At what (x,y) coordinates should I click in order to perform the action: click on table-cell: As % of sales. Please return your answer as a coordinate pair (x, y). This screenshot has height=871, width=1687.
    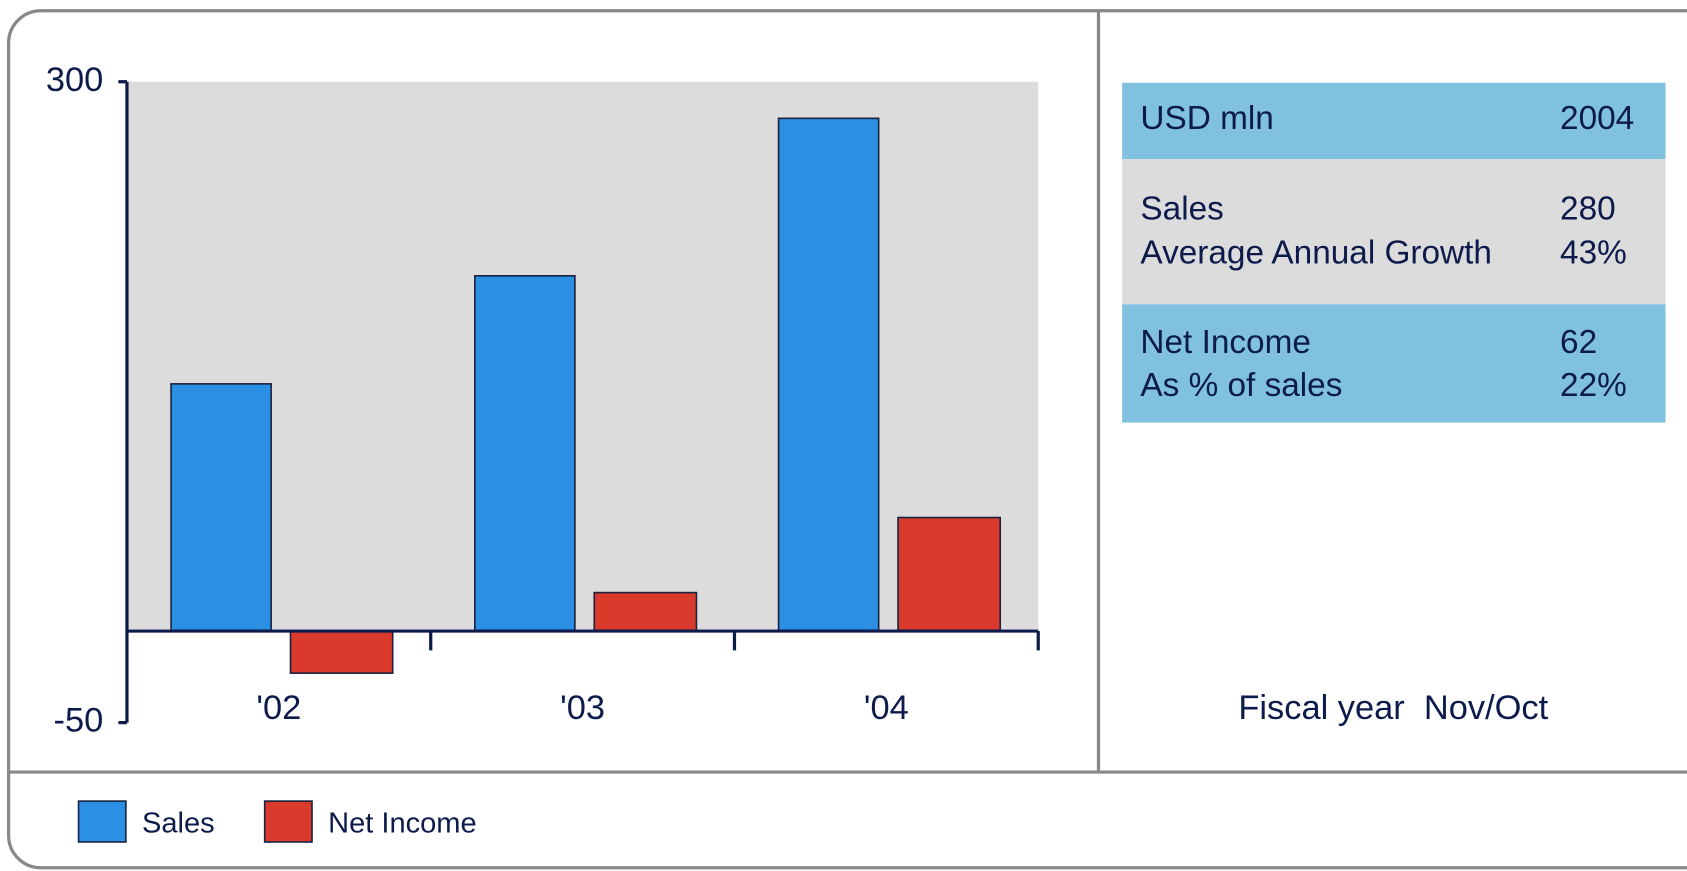
    Looking at the image, I should click on (1241, 385).